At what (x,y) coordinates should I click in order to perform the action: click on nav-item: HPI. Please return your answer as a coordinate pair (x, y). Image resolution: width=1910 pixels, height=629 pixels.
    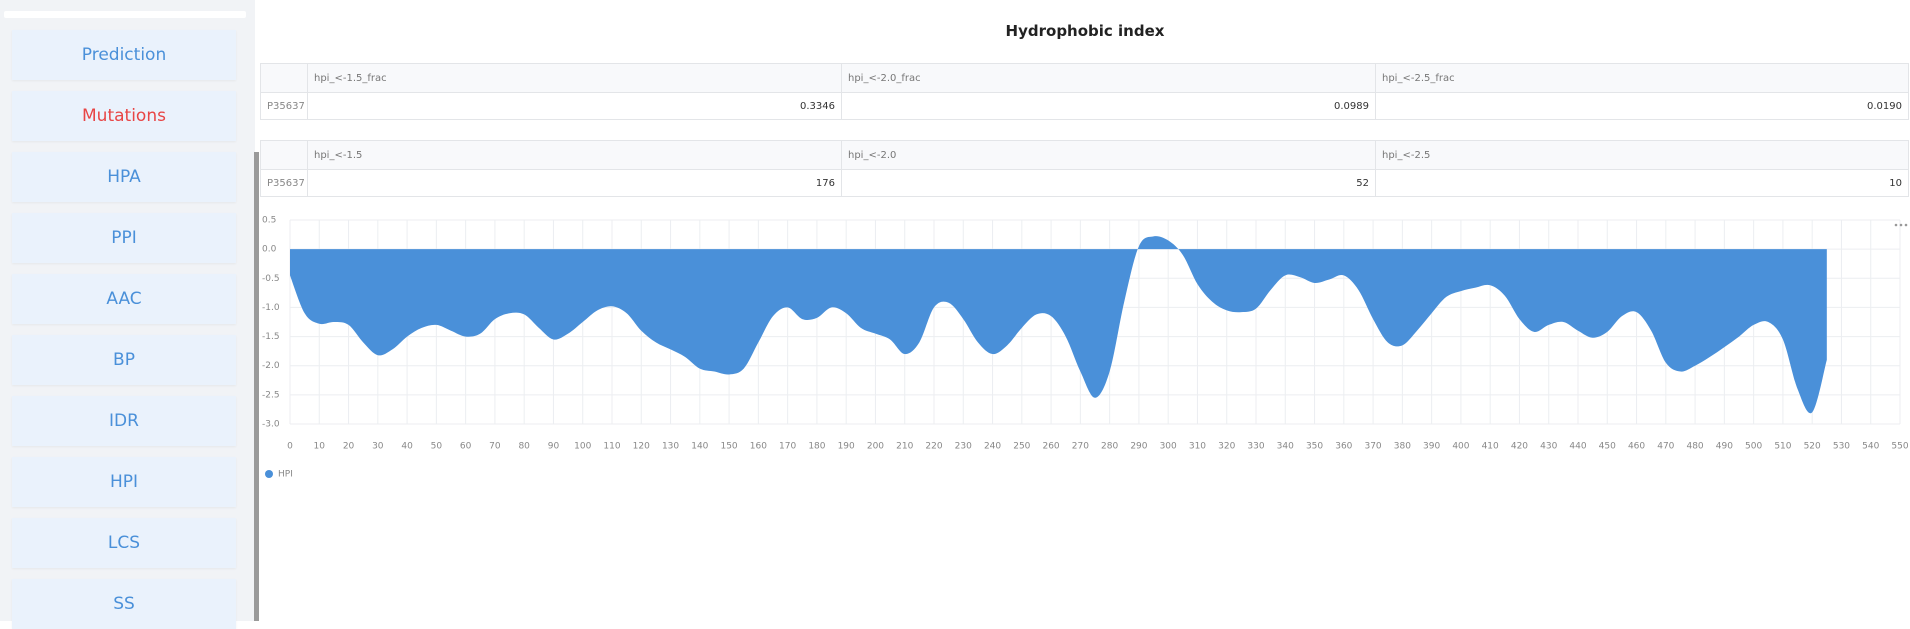
    Looking at the image, I should click on (124, 482).